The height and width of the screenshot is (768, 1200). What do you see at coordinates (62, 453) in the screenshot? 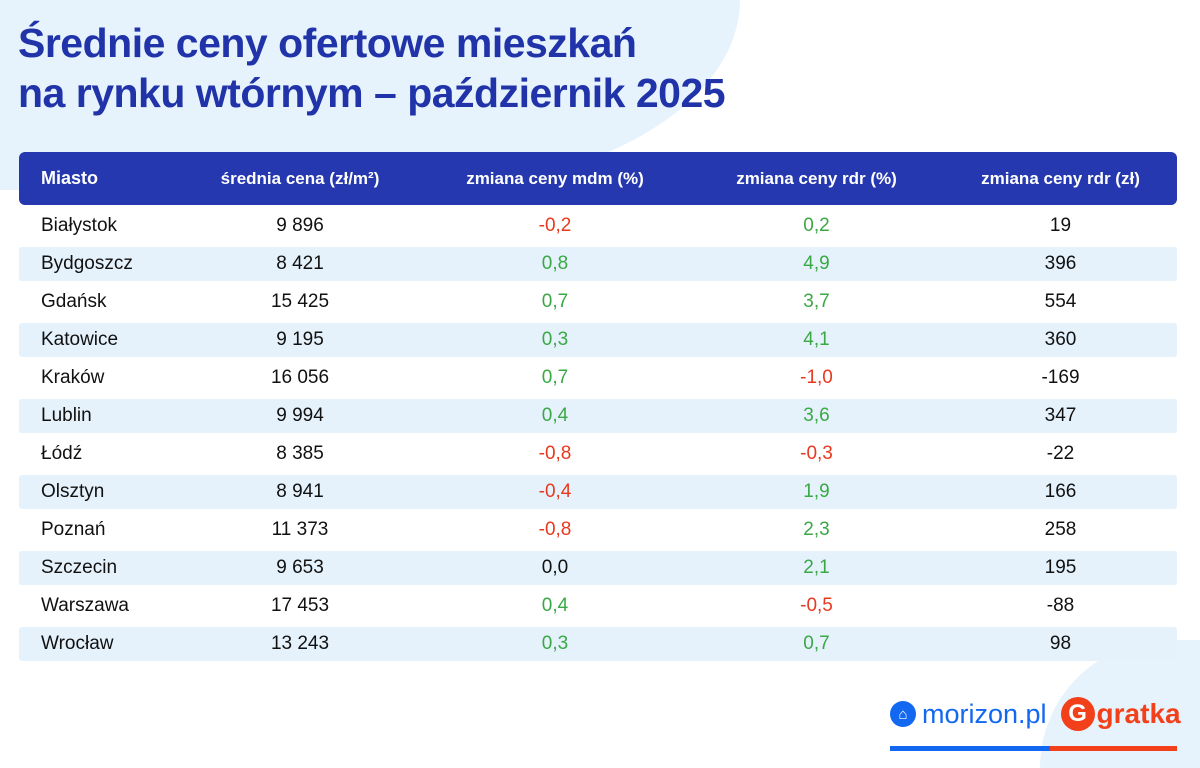
I see `city-cell: Łódź` at bounding box center [62, 453].